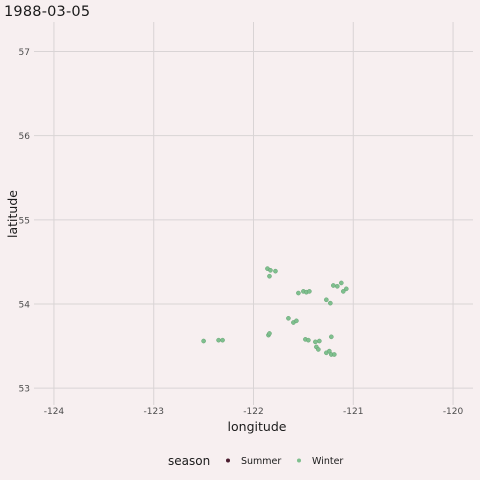 This screenshot has width=480, height=480. Describe the element at coordinates (453, 412) in the screenshot. I see `x-tick-label: -120` at that location.